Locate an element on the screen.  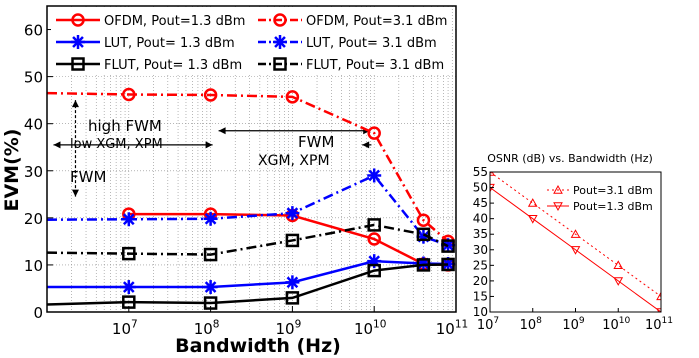
x-tick-label: 10⁷ is located at coordinates (125, 328).